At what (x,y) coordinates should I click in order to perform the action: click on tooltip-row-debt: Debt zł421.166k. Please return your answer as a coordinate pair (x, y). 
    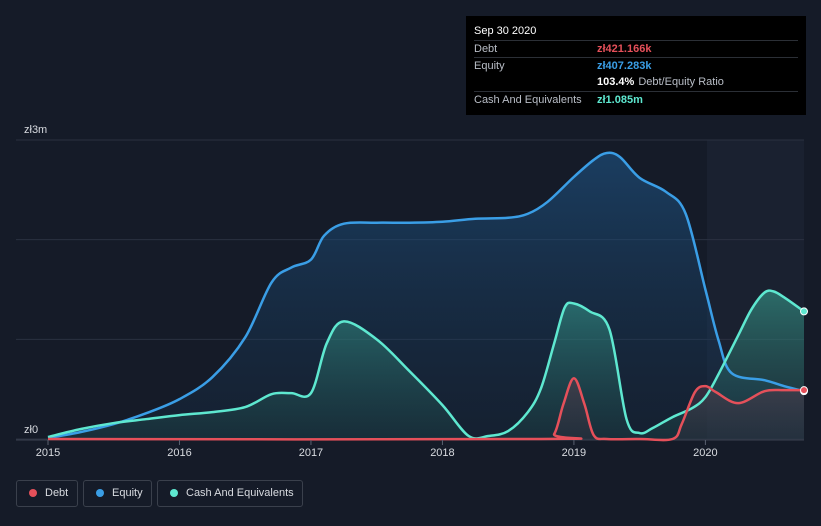
    Looking at the image, I should click on (636, 49).